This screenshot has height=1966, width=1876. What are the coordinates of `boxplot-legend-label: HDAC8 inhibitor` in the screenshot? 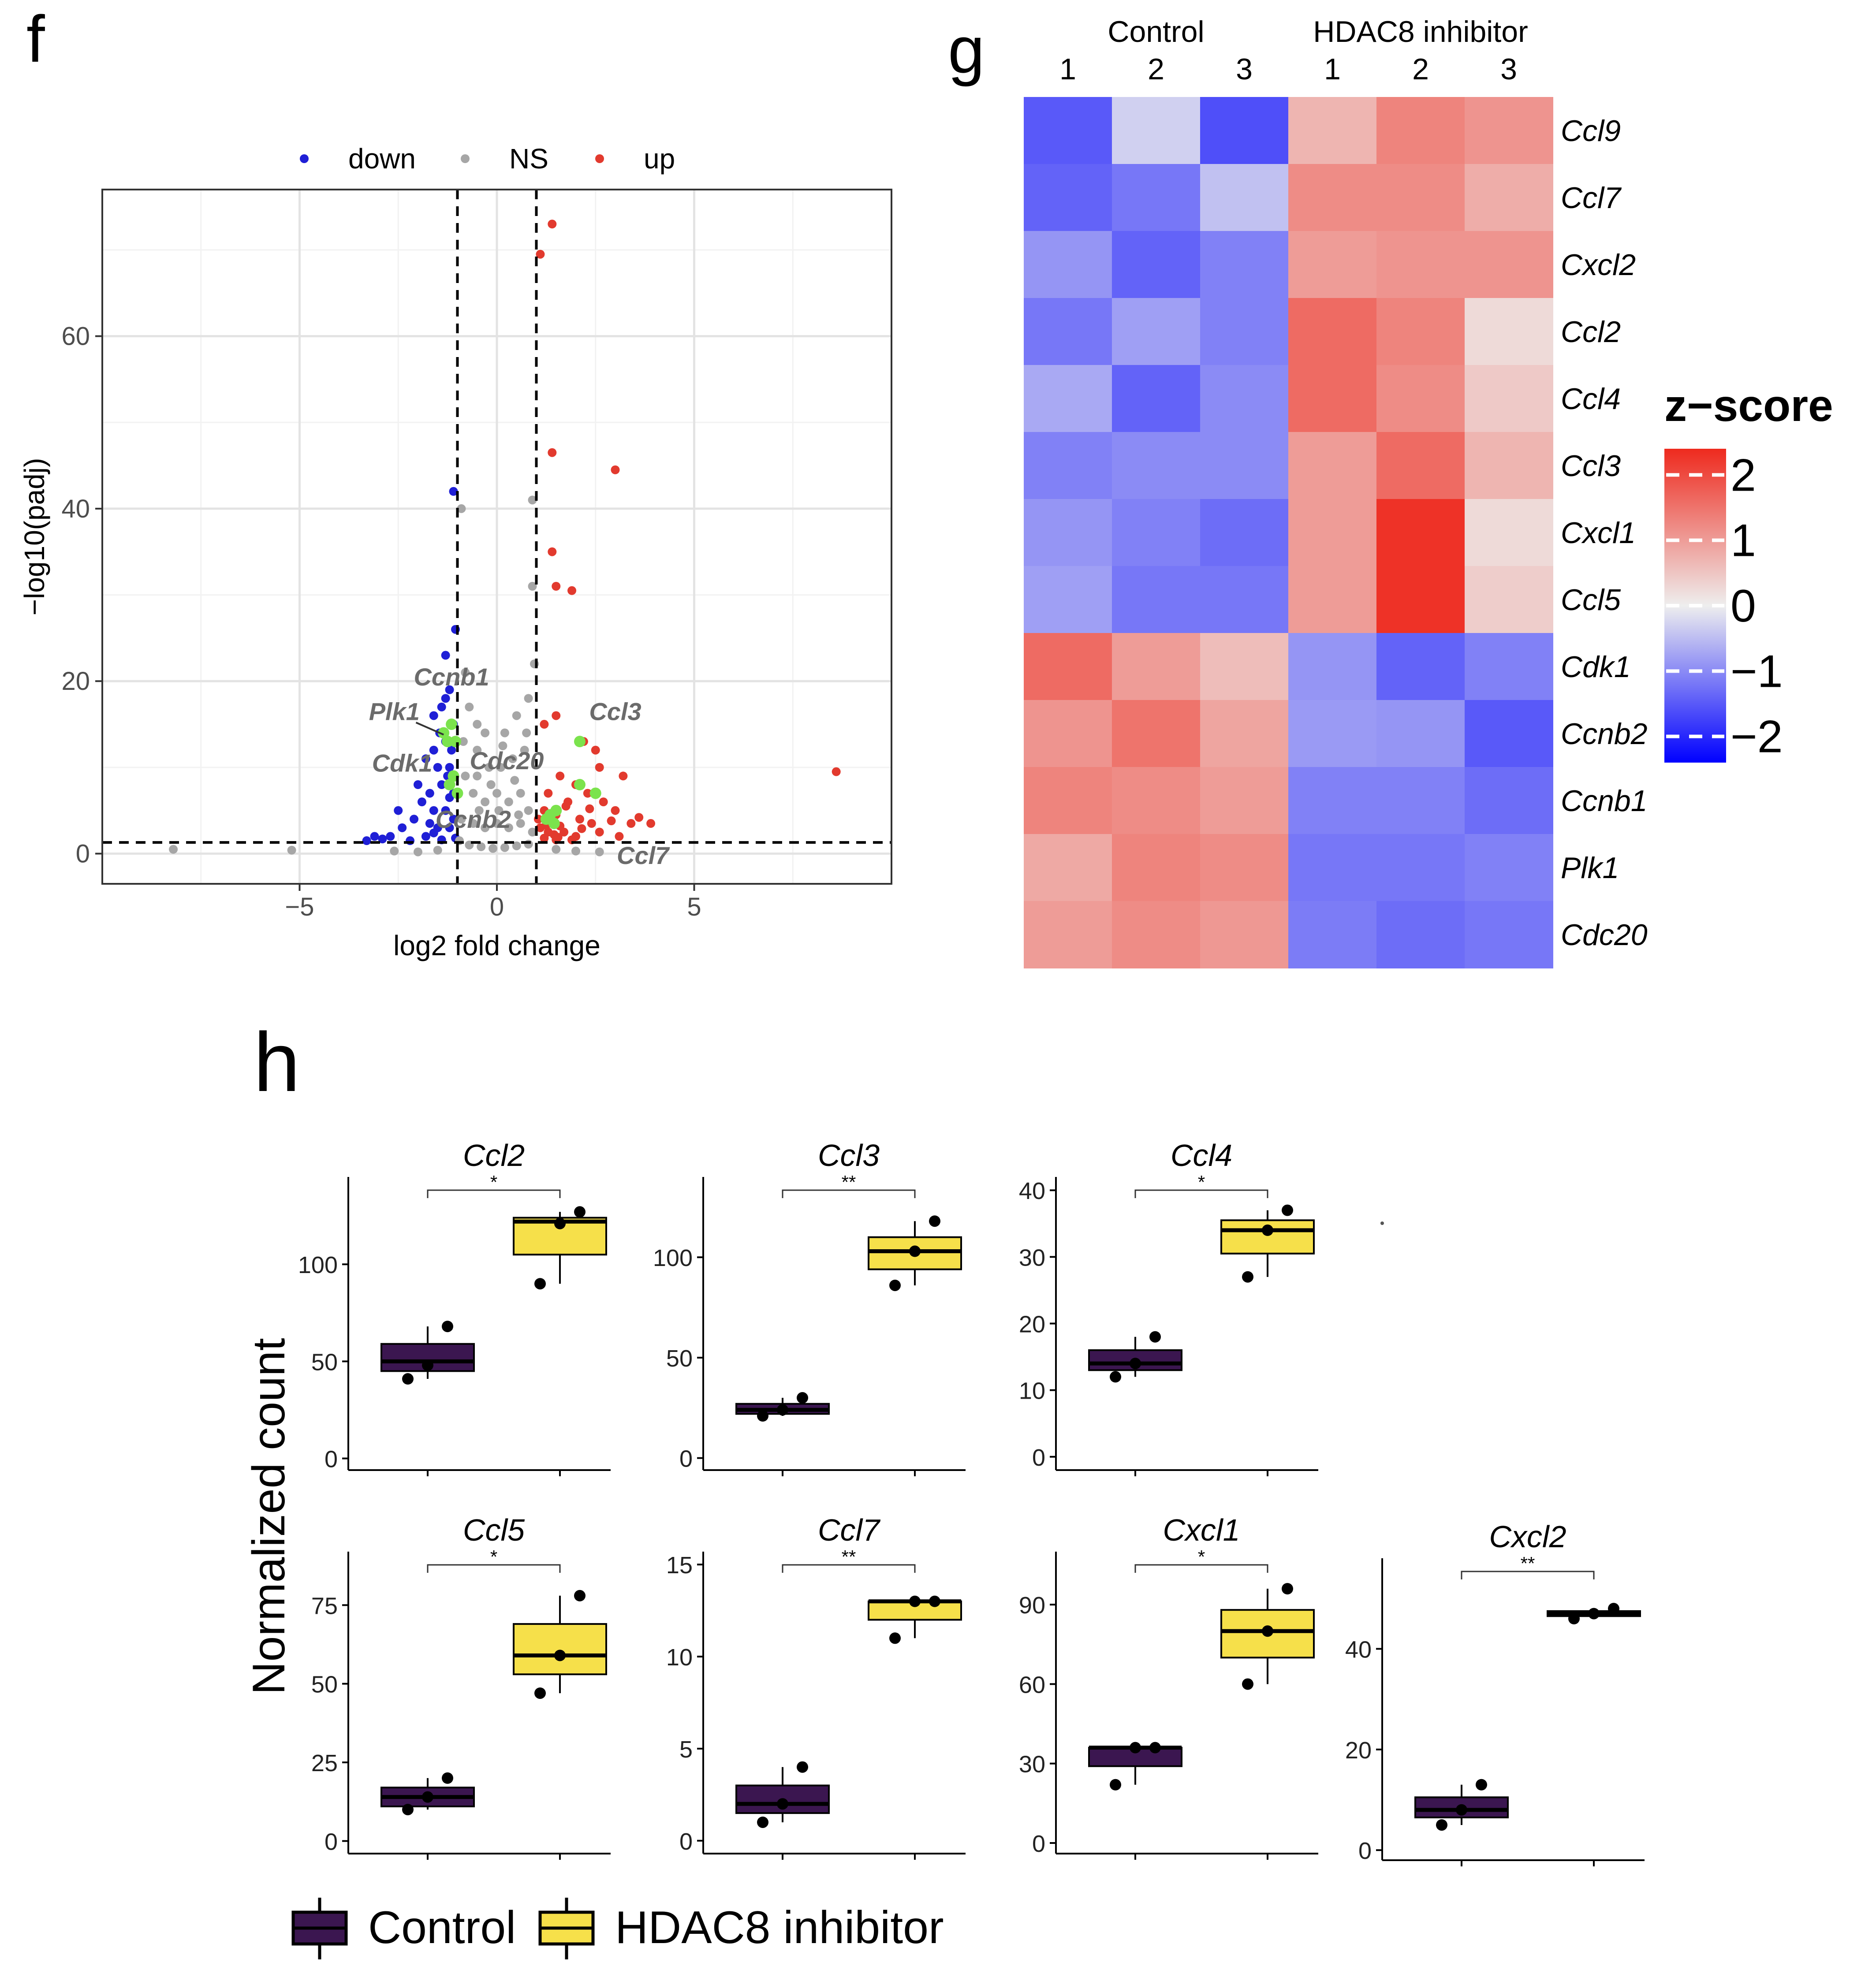 It's located at (779, 1928).